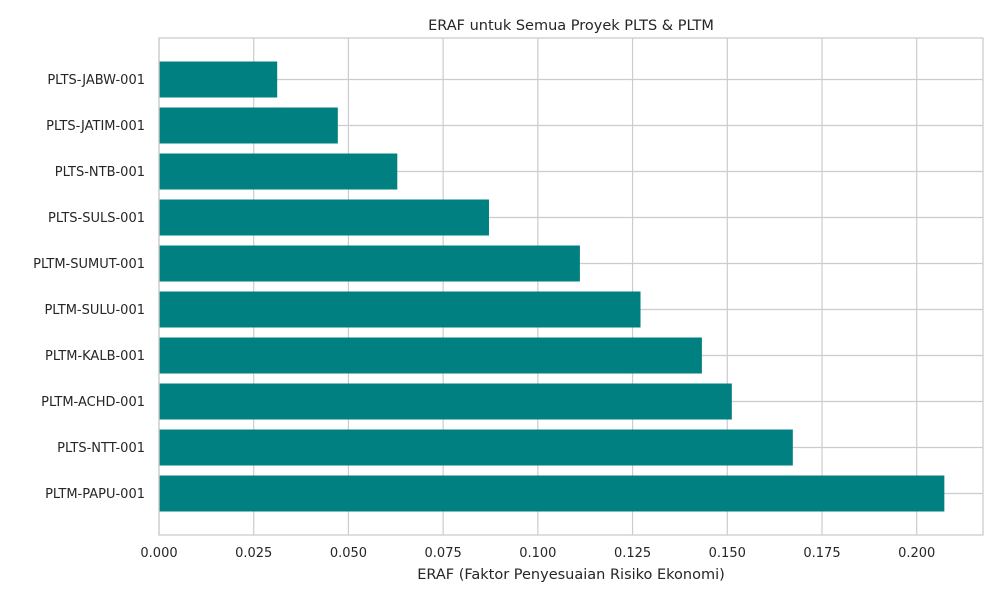  I want to click on y-tick-label: PLTM-ACHD-001, so click(93, 402).